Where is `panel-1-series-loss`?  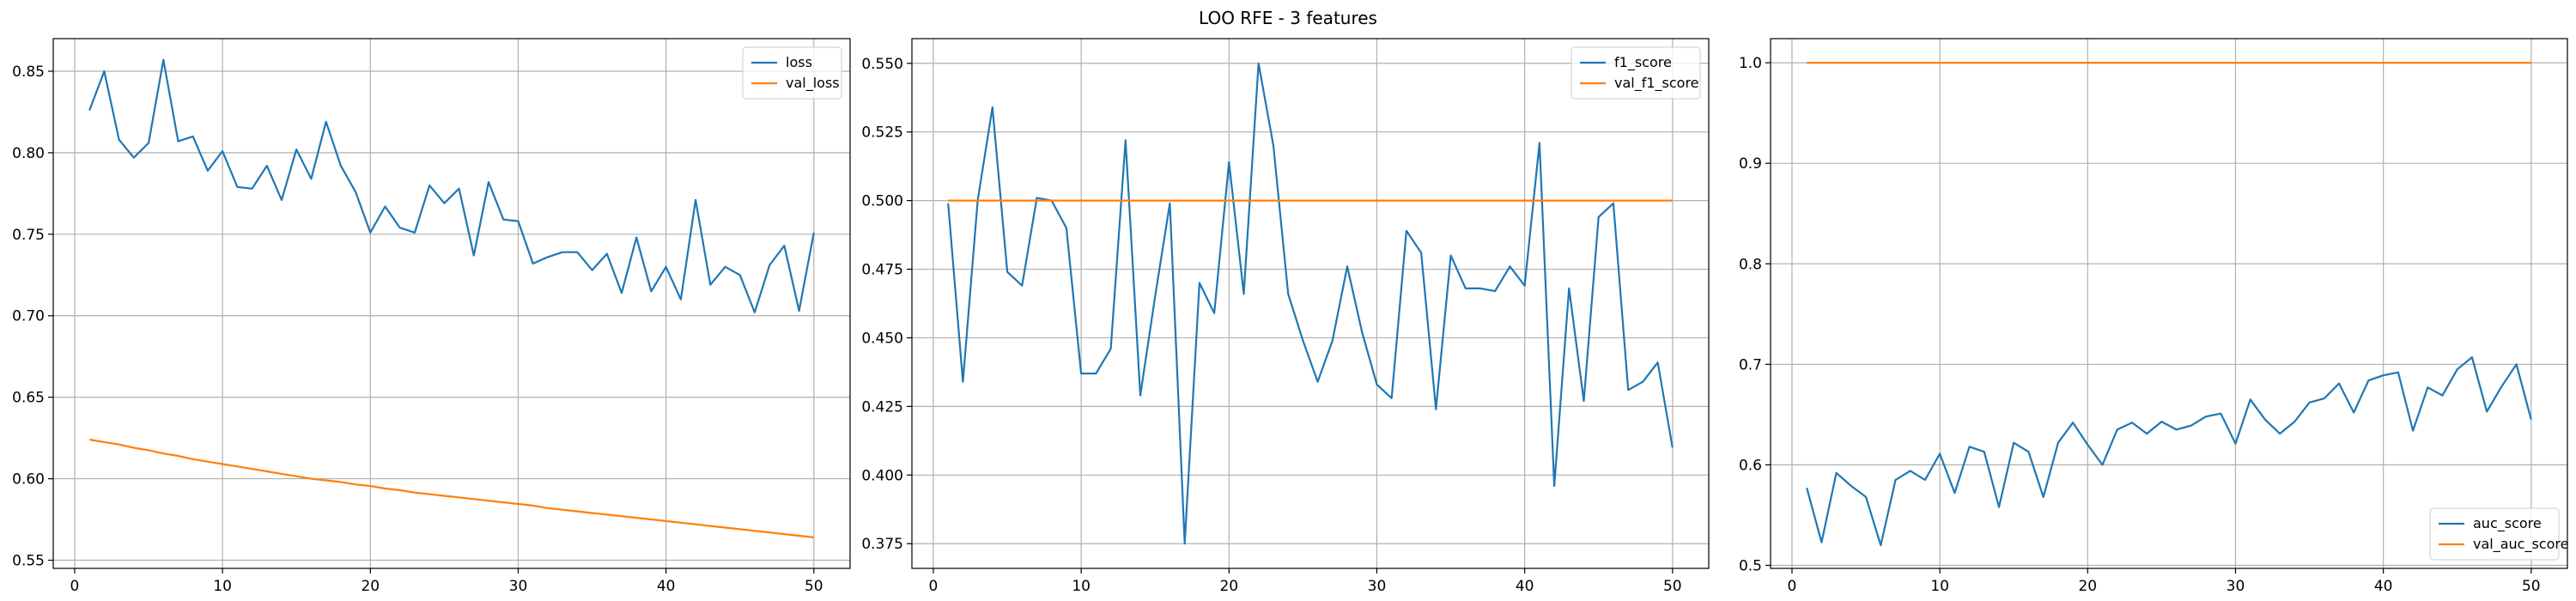 panel-1-series-loss is located at coordinates (452, 185).